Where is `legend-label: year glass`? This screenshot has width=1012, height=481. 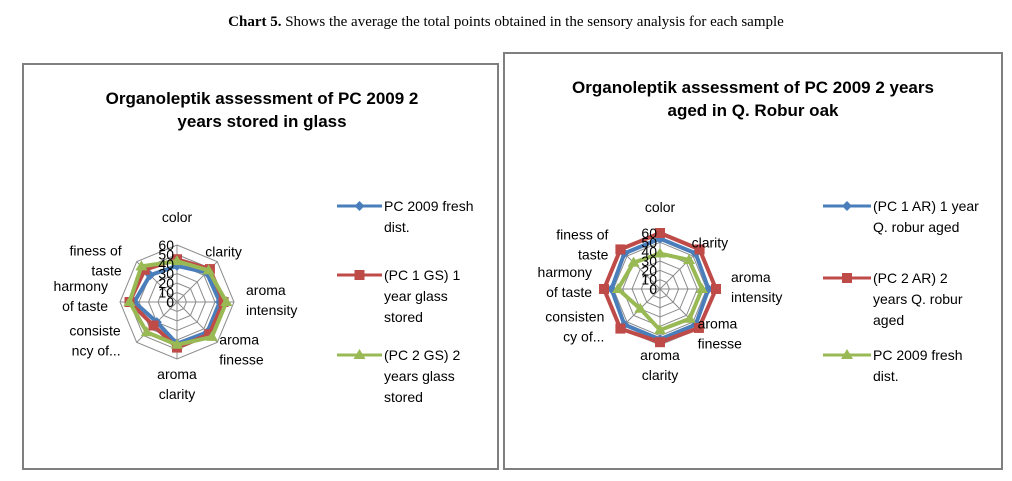 legend-label: year glass is located at coordinates (416, 296).